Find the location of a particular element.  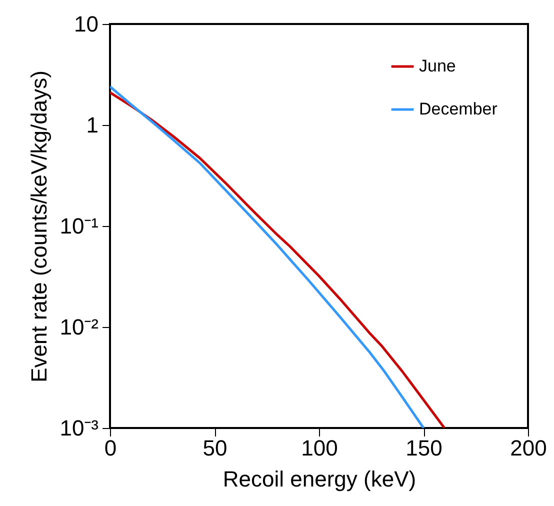

y-tick-label: 10 is located at coordinates (86, 24).